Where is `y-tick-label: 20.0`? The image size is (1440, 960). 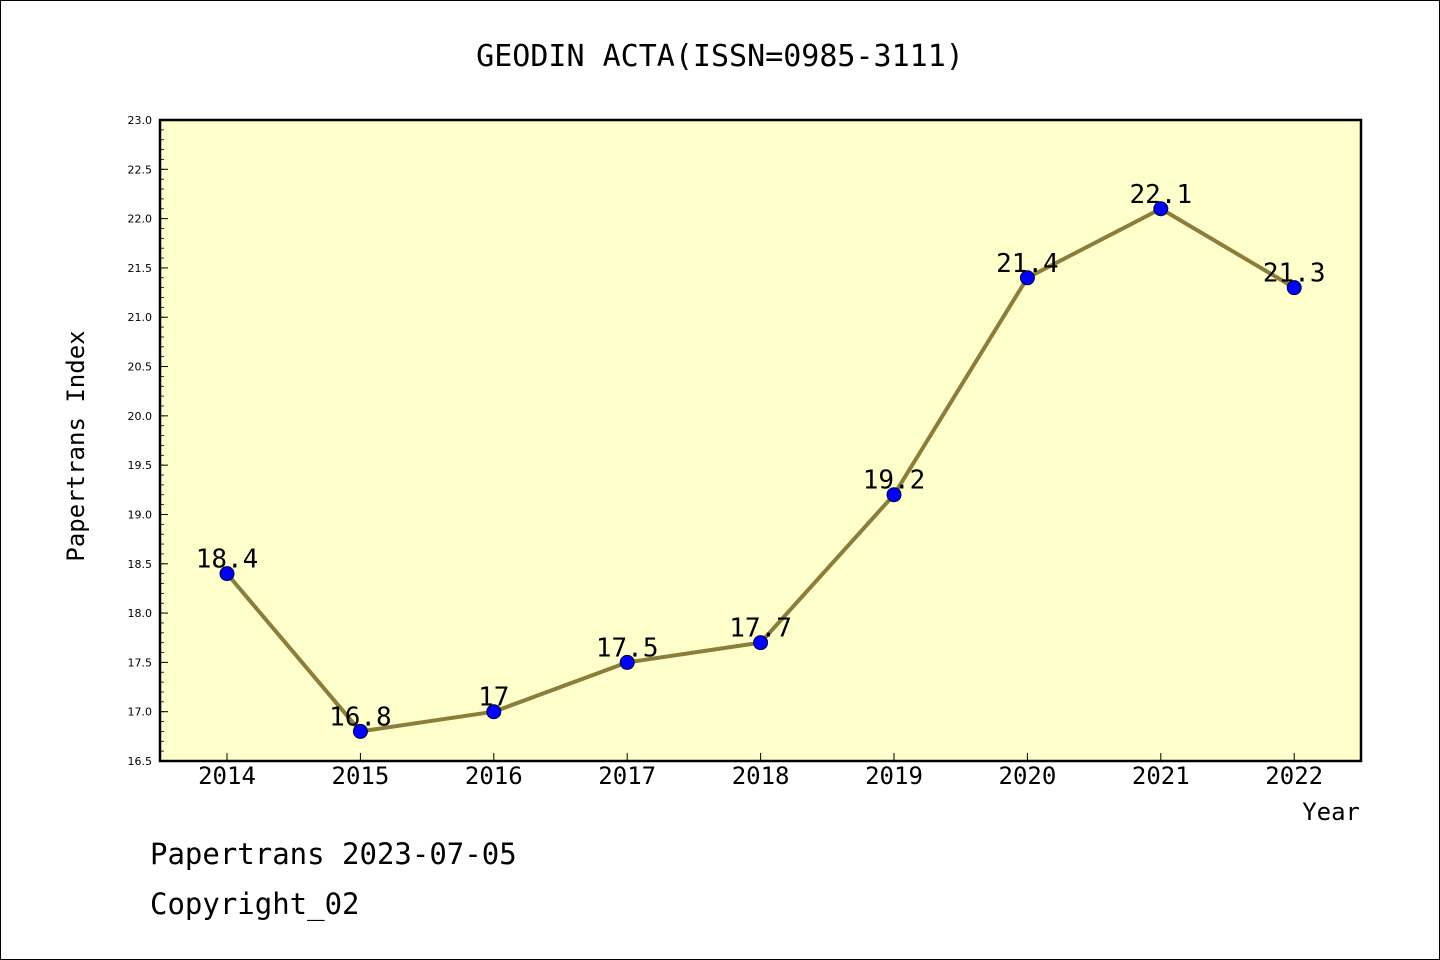 y-tick-label: 20.0 is located at coordinates (140, 416).